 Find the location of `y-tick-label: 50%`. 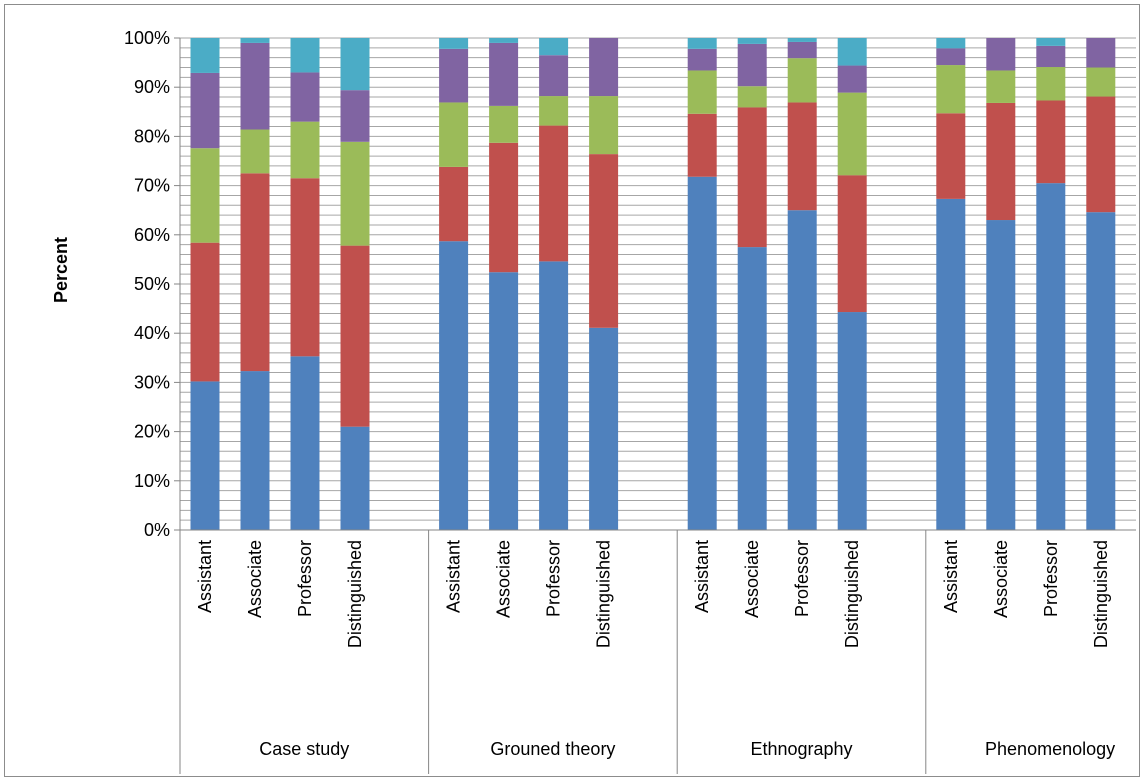

y-tick-label: 50% is located at coordinates (152, 284).